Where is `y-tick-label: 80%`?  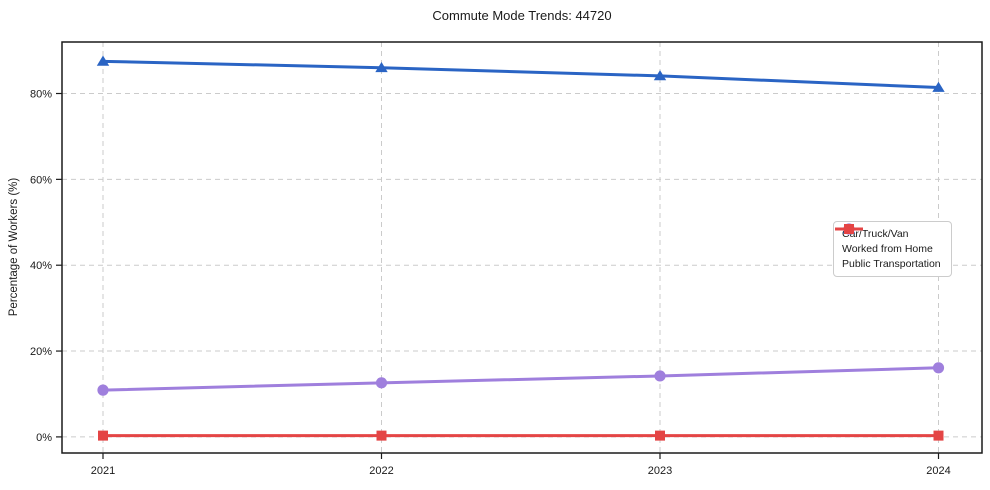
y-tick-label: 80% is located at coordinates (41, 95).